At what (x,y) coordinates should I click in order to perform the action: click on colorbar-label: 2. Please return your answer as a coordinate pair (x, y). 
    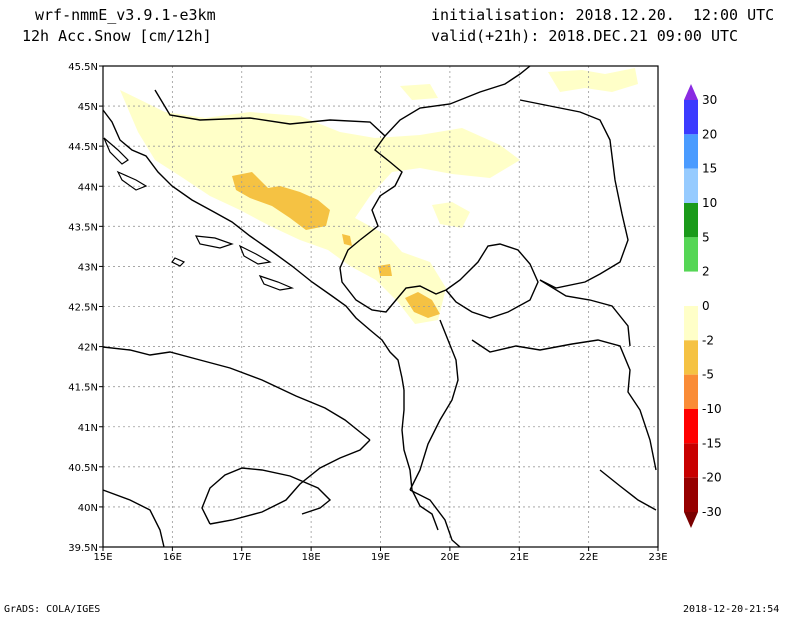
    Looking at the image, I should click on (706, 272).